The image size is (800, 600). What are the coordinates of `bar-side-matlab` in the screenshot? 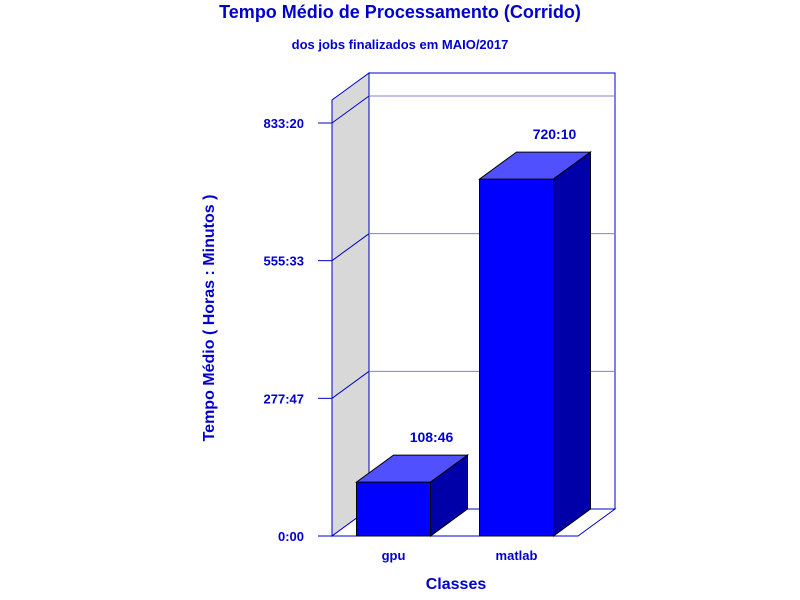 It's located at (572, 344).